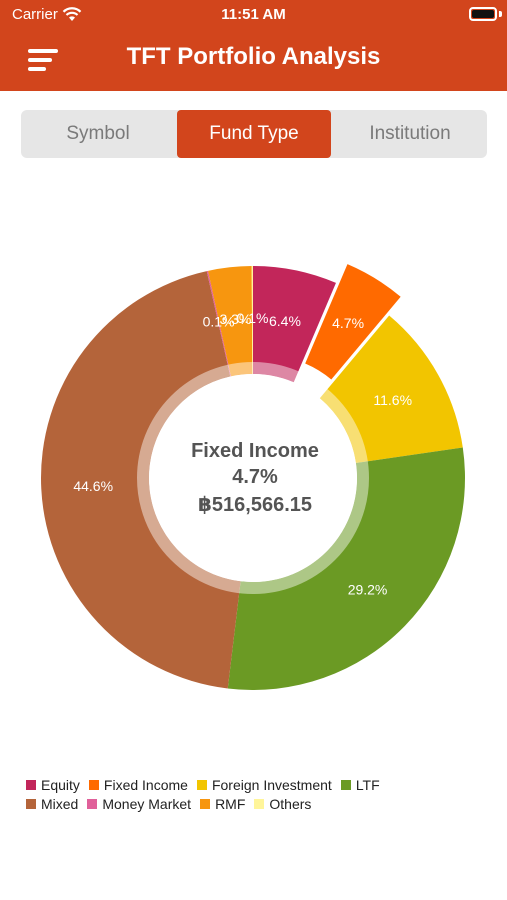  I want to click on battery-icon, so click(483, 14).